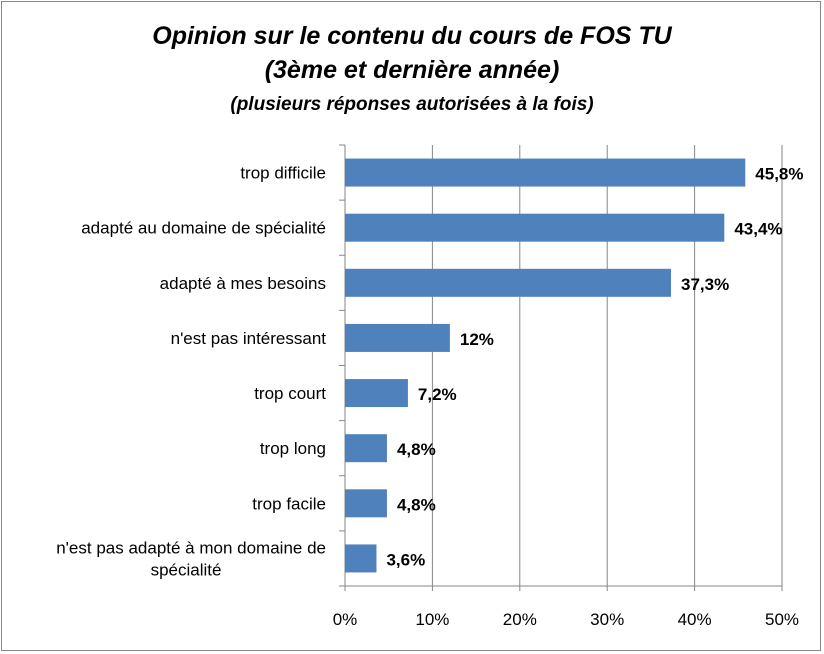 The width and height of the screenshot is (824, 654). I want to click on category-label: trop court, so click(290, 393).